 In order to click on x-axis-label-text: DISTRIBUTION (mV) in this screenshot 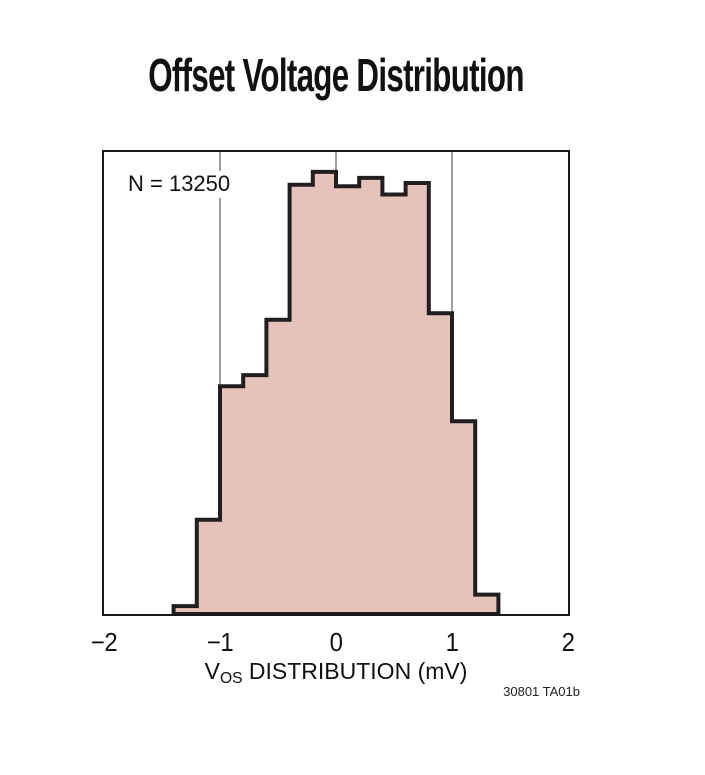, I will do `click(355, 671)`.